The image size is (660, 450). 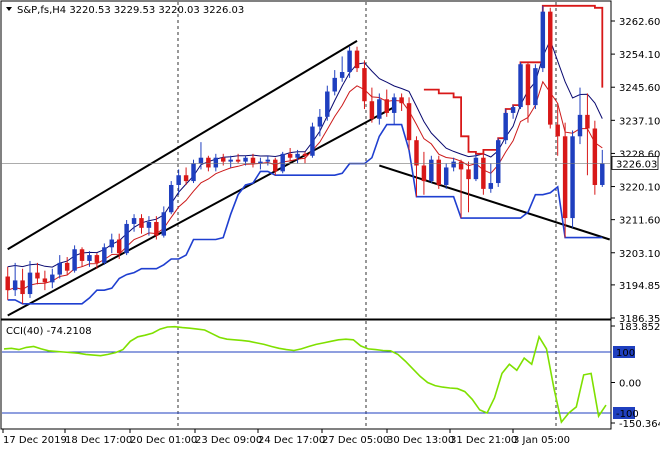 I want to click on price-axis-label: 3245.60, so click(x=639, y=88).